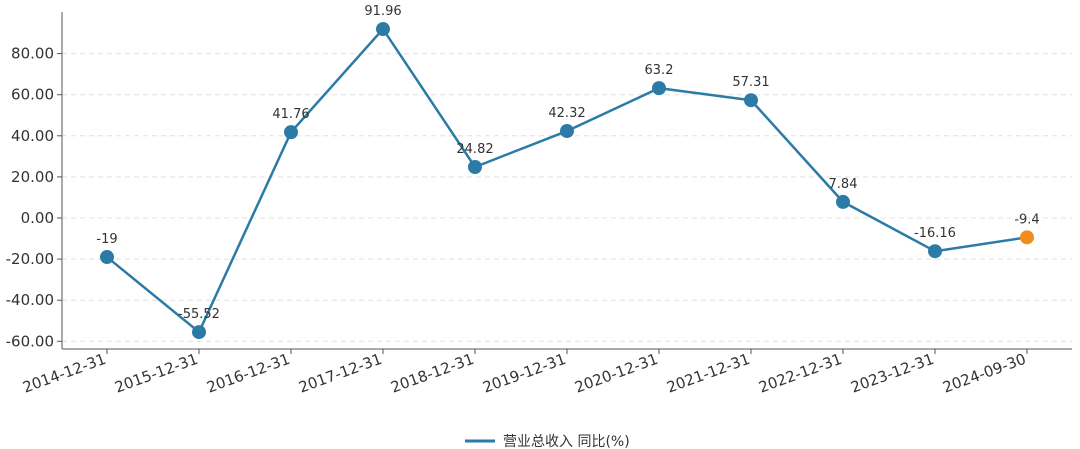  What do you see at coordinates (750, 82) in the screenshot?
I see `data-label: 57.31` at bounding box center [750, 82].